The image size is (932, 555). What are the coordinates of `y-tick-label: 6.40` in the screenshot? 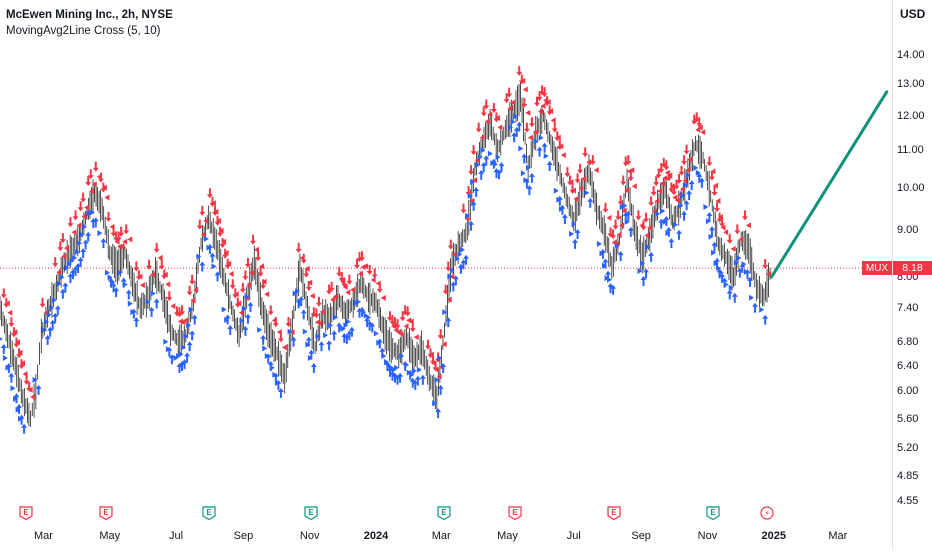 It's located at (908, 365).